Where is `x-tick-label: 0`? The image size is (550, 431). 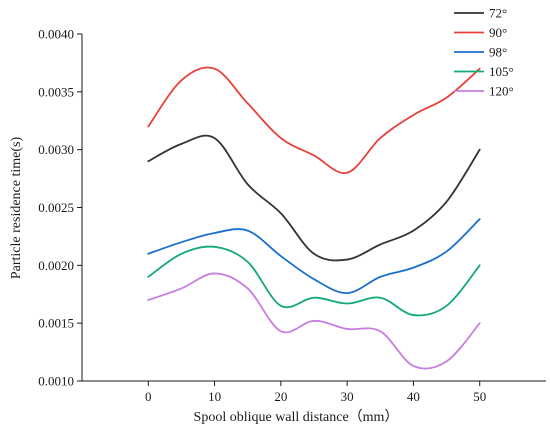 x-tick-label: 0 is located at coordinates (148, 396).